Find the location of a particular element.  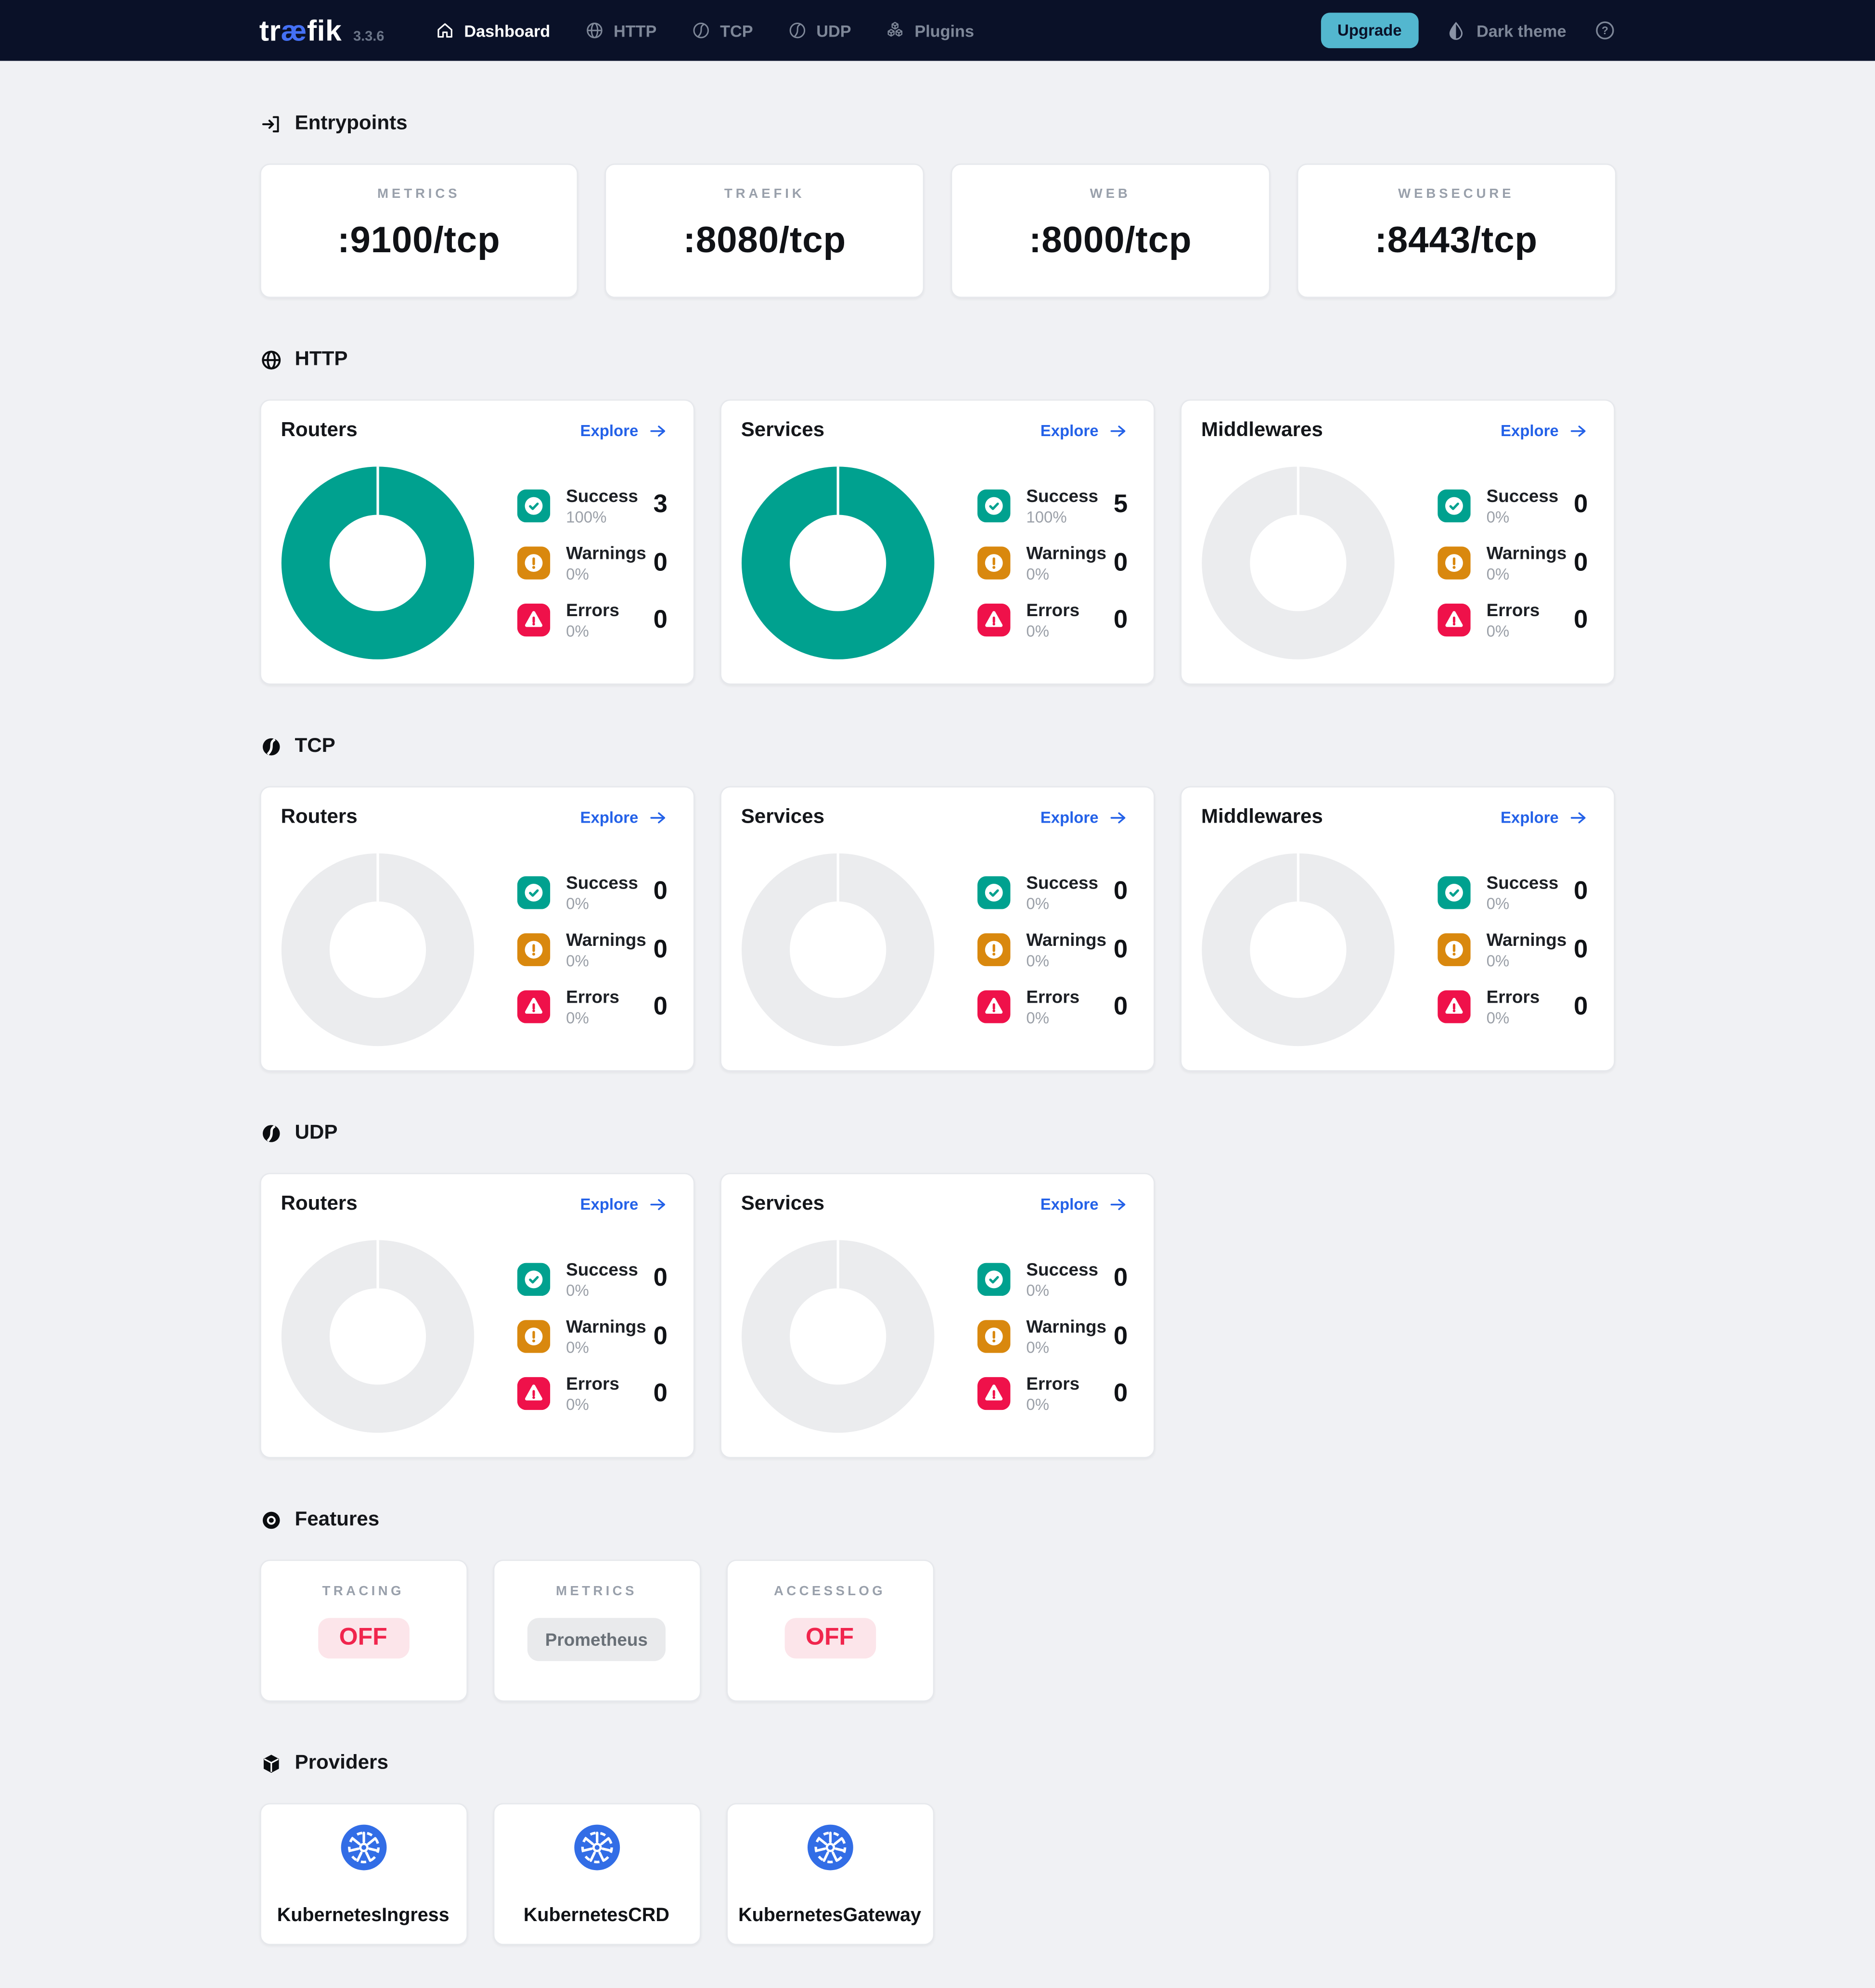

features-icon is located at coordinates (271, 1520).